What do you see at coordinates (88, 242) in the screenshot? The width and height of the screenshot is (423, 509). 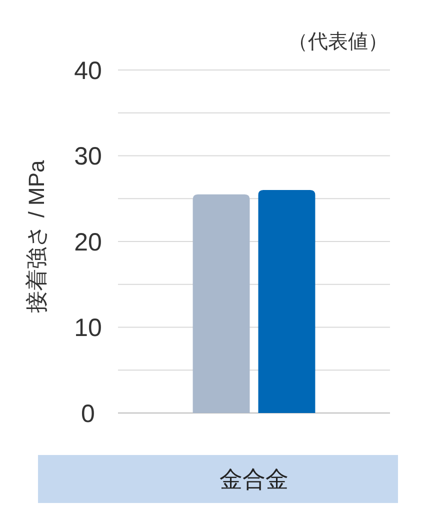 I see `y-tick-label: 20` at bounding box center [88, 242].